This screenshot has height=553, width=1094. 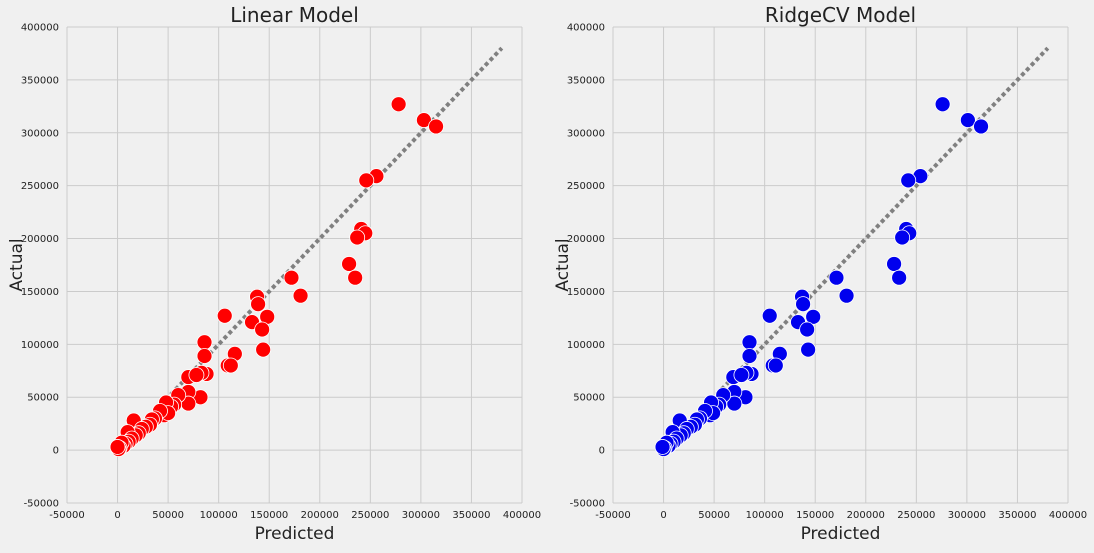 What do you see at coordinates (840, 15) in the screenshot?
I see `chart-title: RidgeCV Model` at bounding box center [840, 15].